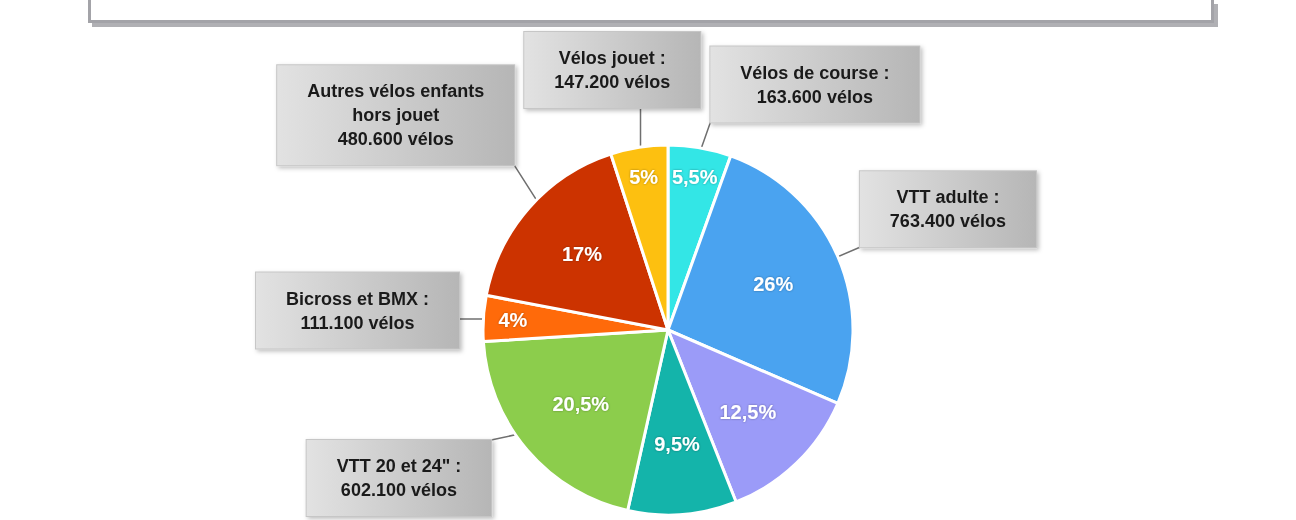 The width and height of the screenshot is (1296, 520). What do you see at coordinates (399, 478) in the screenshot?
I see `slice-label: VTT 20 et 24" : 602.100 vélos` at bounding box center [399, 478].